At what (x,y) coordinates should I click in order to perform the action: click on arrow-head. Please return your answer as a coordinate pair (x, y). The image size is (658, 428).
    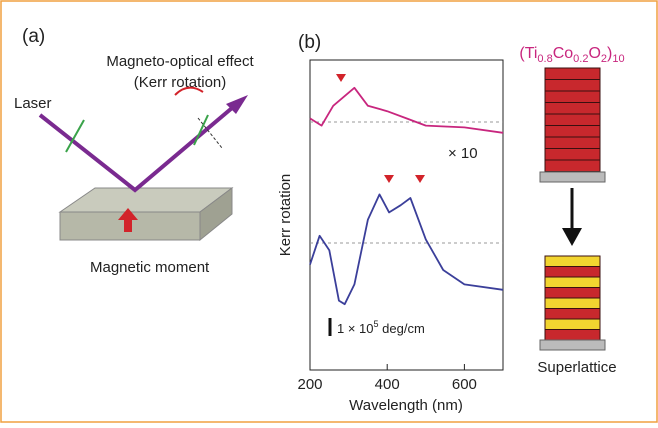
    Looking at the image, I should click on (572, 237).